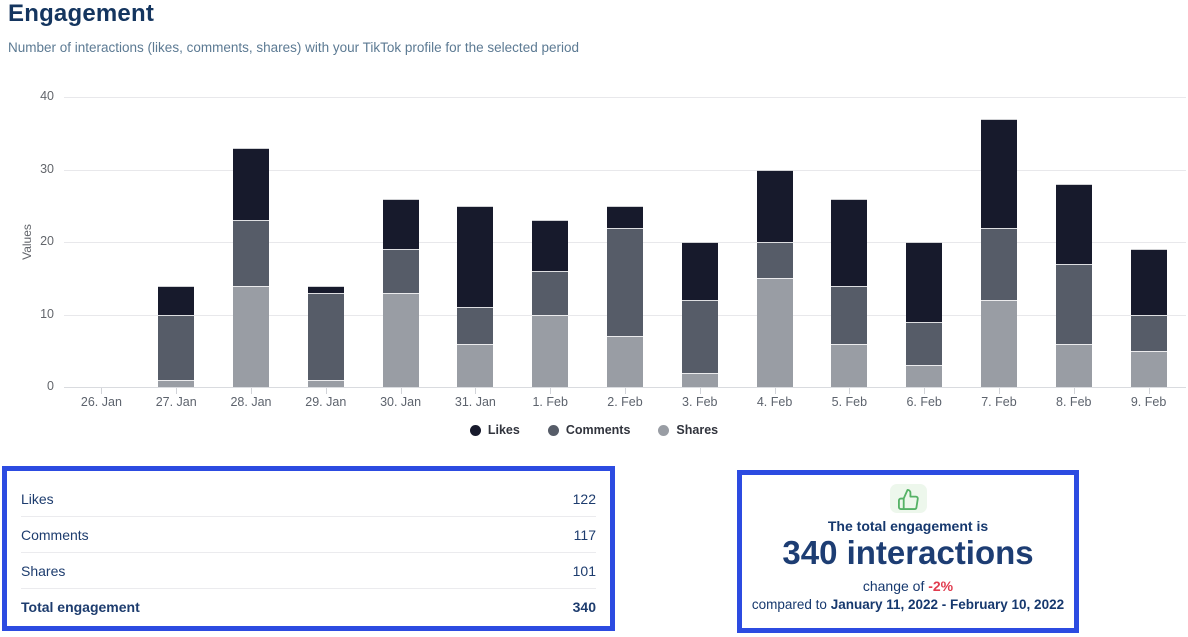 This screenshot has width=1188, height=637. I want to click on page-title: Engagement, so click(81, 13).